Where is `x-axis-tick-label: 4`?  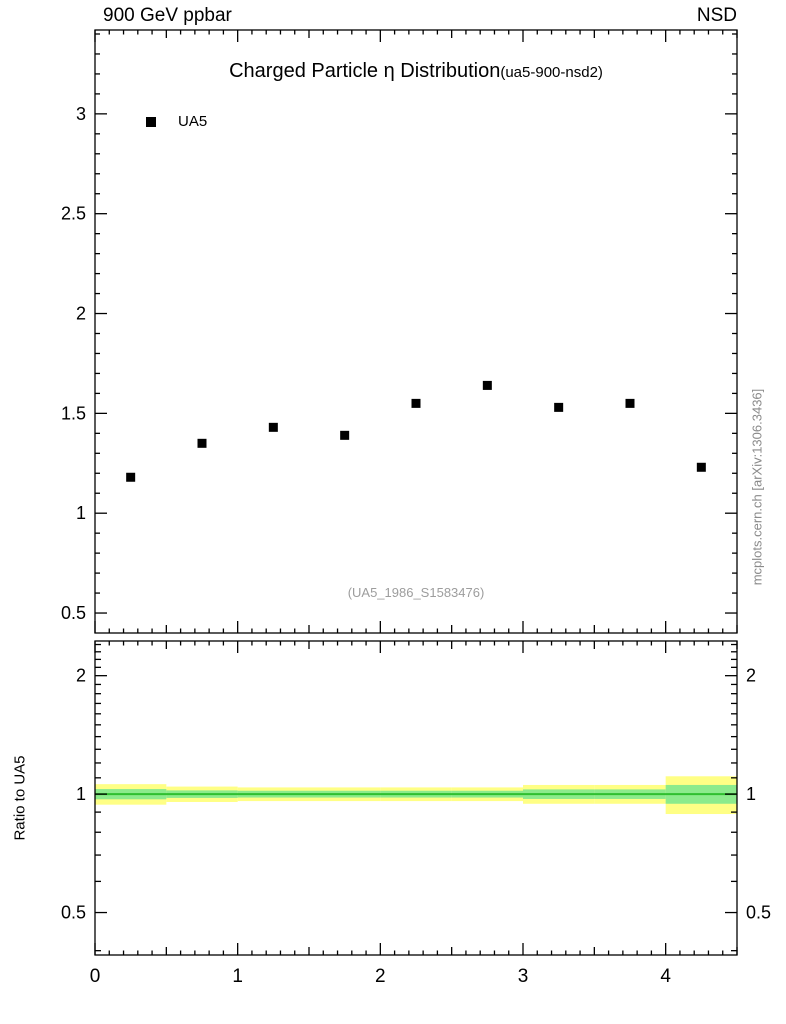 x-axis-tick-label: 4 is located at coordinates (665, 976).